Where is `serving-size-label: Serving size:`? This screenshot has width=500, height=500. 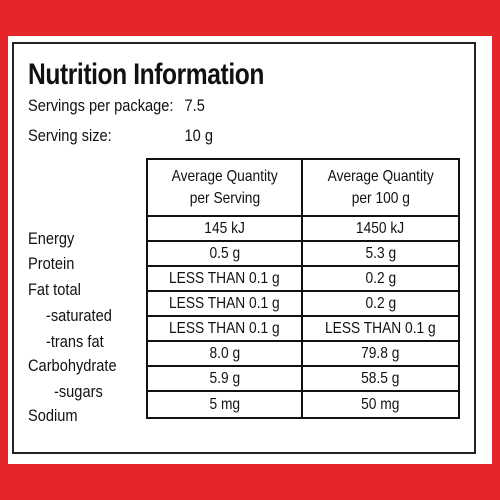 serving-size-label: Serving size: is located at coordinates (70, 135).